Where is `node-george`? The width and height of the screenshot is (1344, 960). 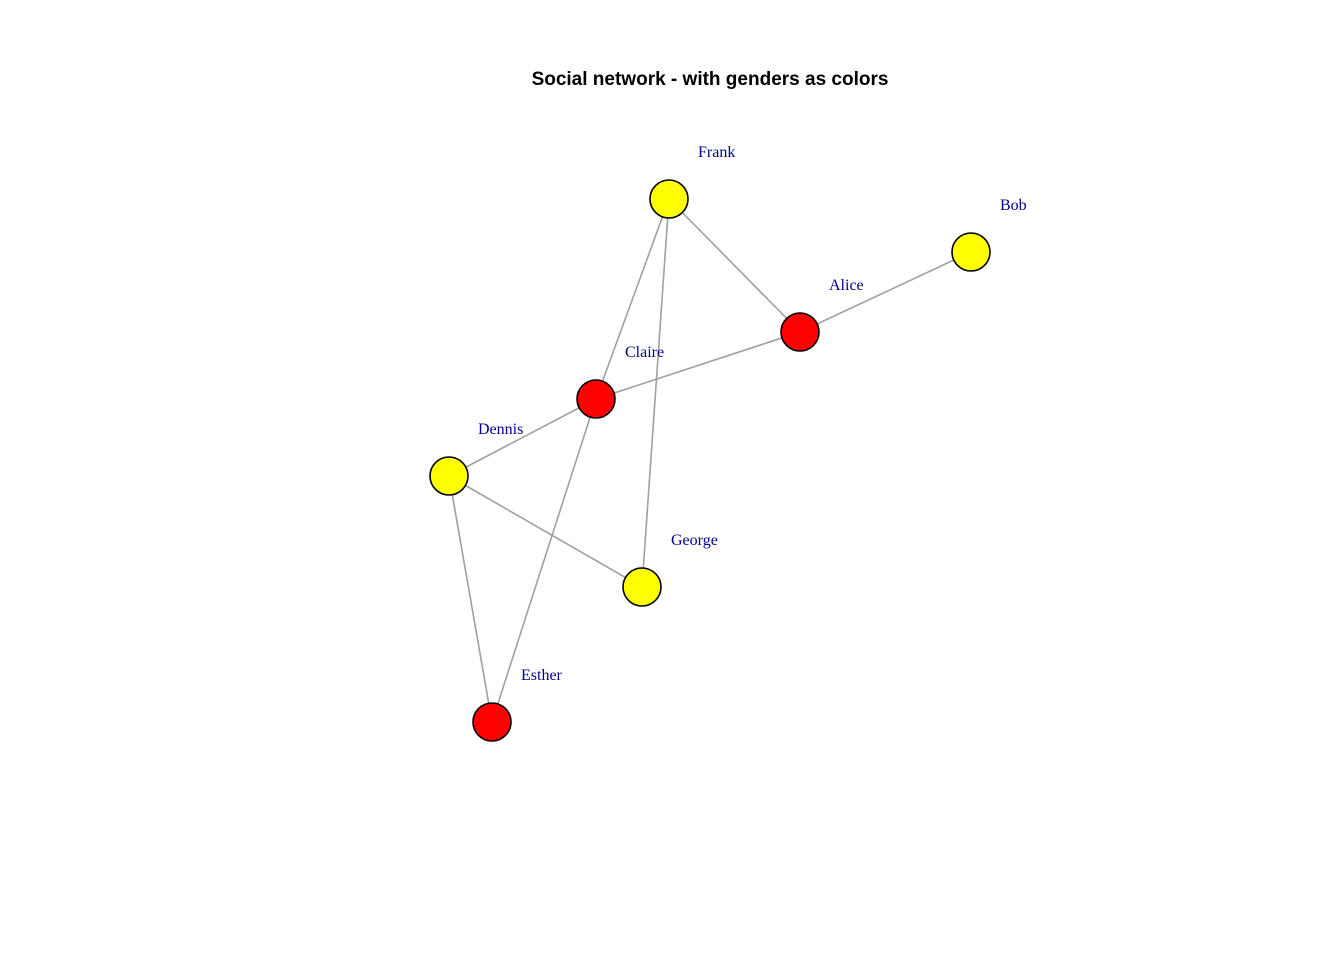 node-george is located at coordinates (642, 587).